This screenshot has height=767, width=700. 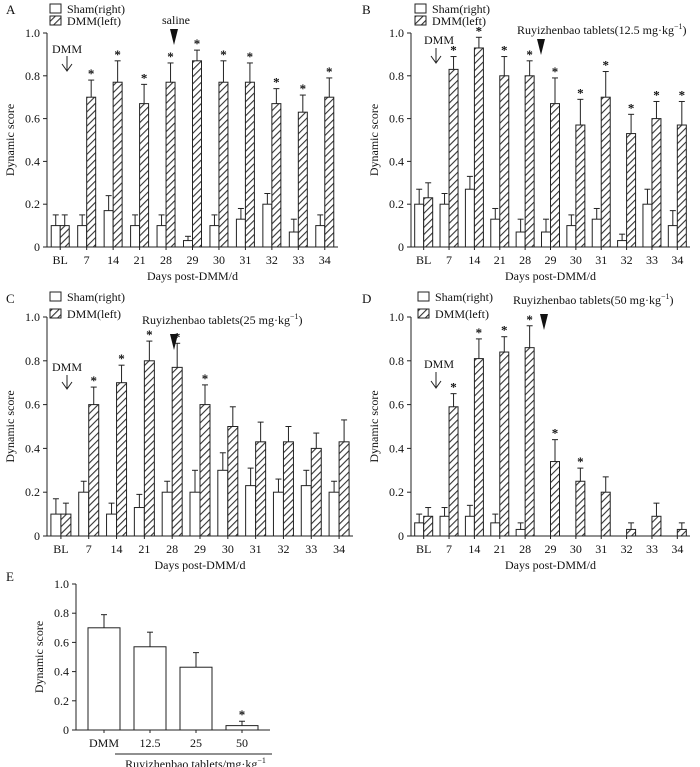 What do you see at coordinates (150, 743) in the screenshot?
I see `x-tick-label: 12.5` at bounding box center [150, 743].